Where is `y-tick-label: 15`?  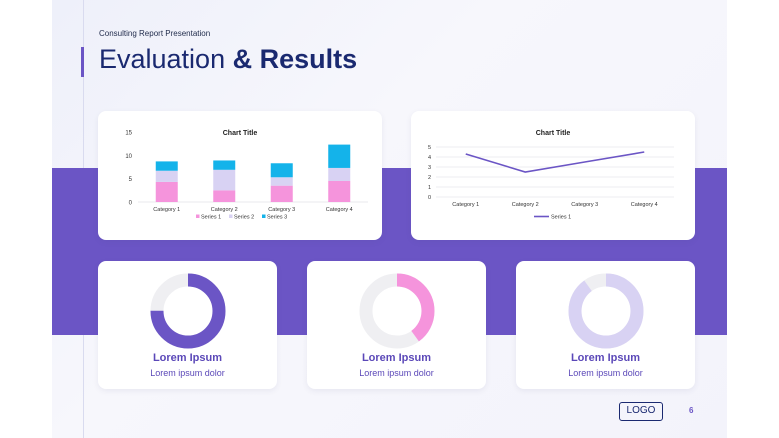 y-tick-label: 15 is located at coordinates (128, 134).